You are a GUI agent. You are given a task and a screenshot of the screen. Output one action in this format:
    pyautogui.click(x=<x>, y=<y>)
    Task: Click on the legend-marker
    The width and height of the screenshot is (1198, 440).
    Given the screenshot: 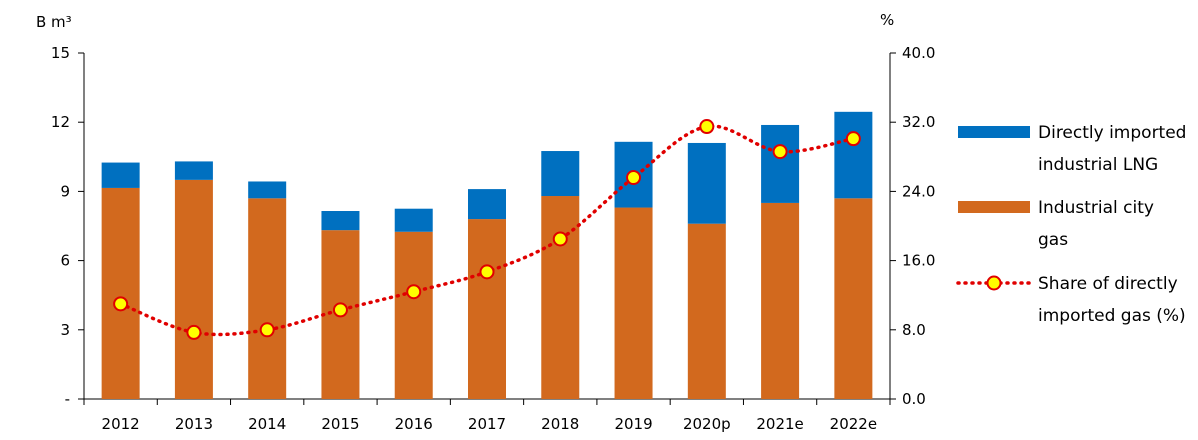 What is the action you would take?
    pyautogui.click(x=994, y=283)
    